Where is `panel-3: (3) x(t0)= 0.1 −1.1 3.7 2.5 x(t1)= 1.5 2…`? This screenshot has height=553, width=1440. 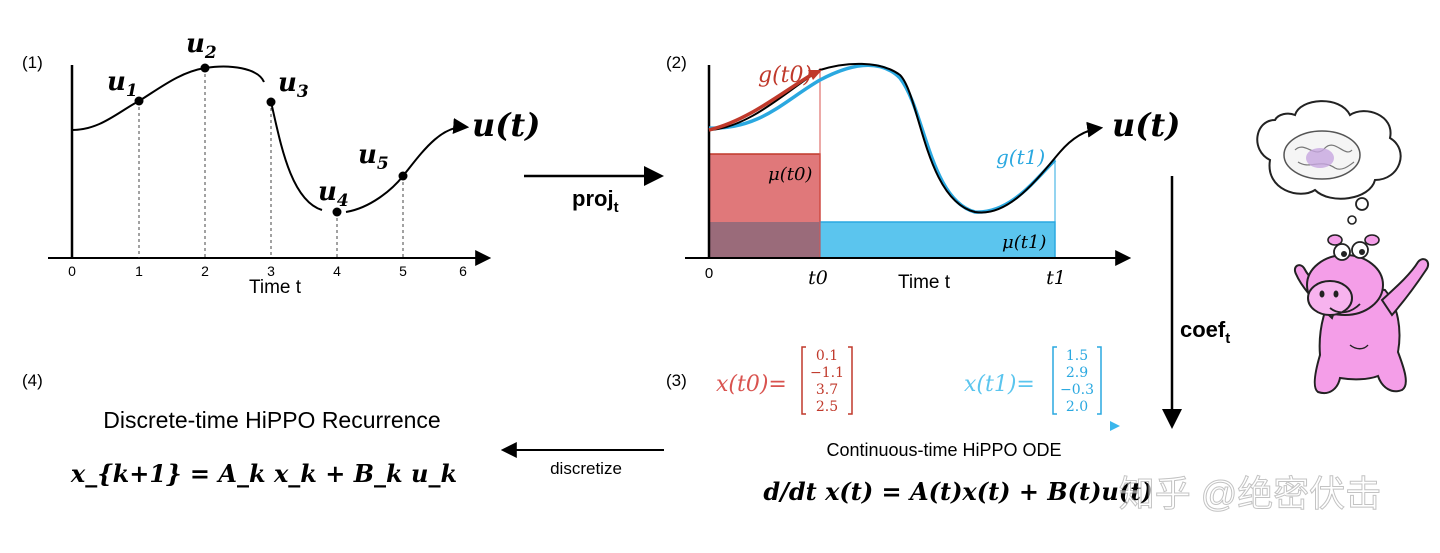 panel-3: (3) x(t0)= 0.1 −1.1 3.7 2.5 x(t1)= 1.5 2… is located at coordinates (909, 426).